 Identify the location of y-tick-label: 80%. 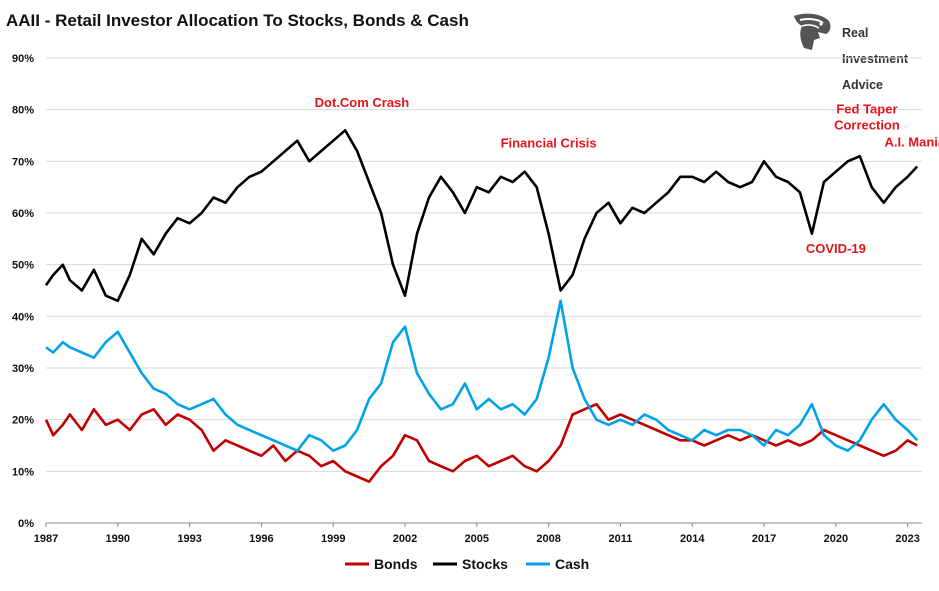
(23, 111).